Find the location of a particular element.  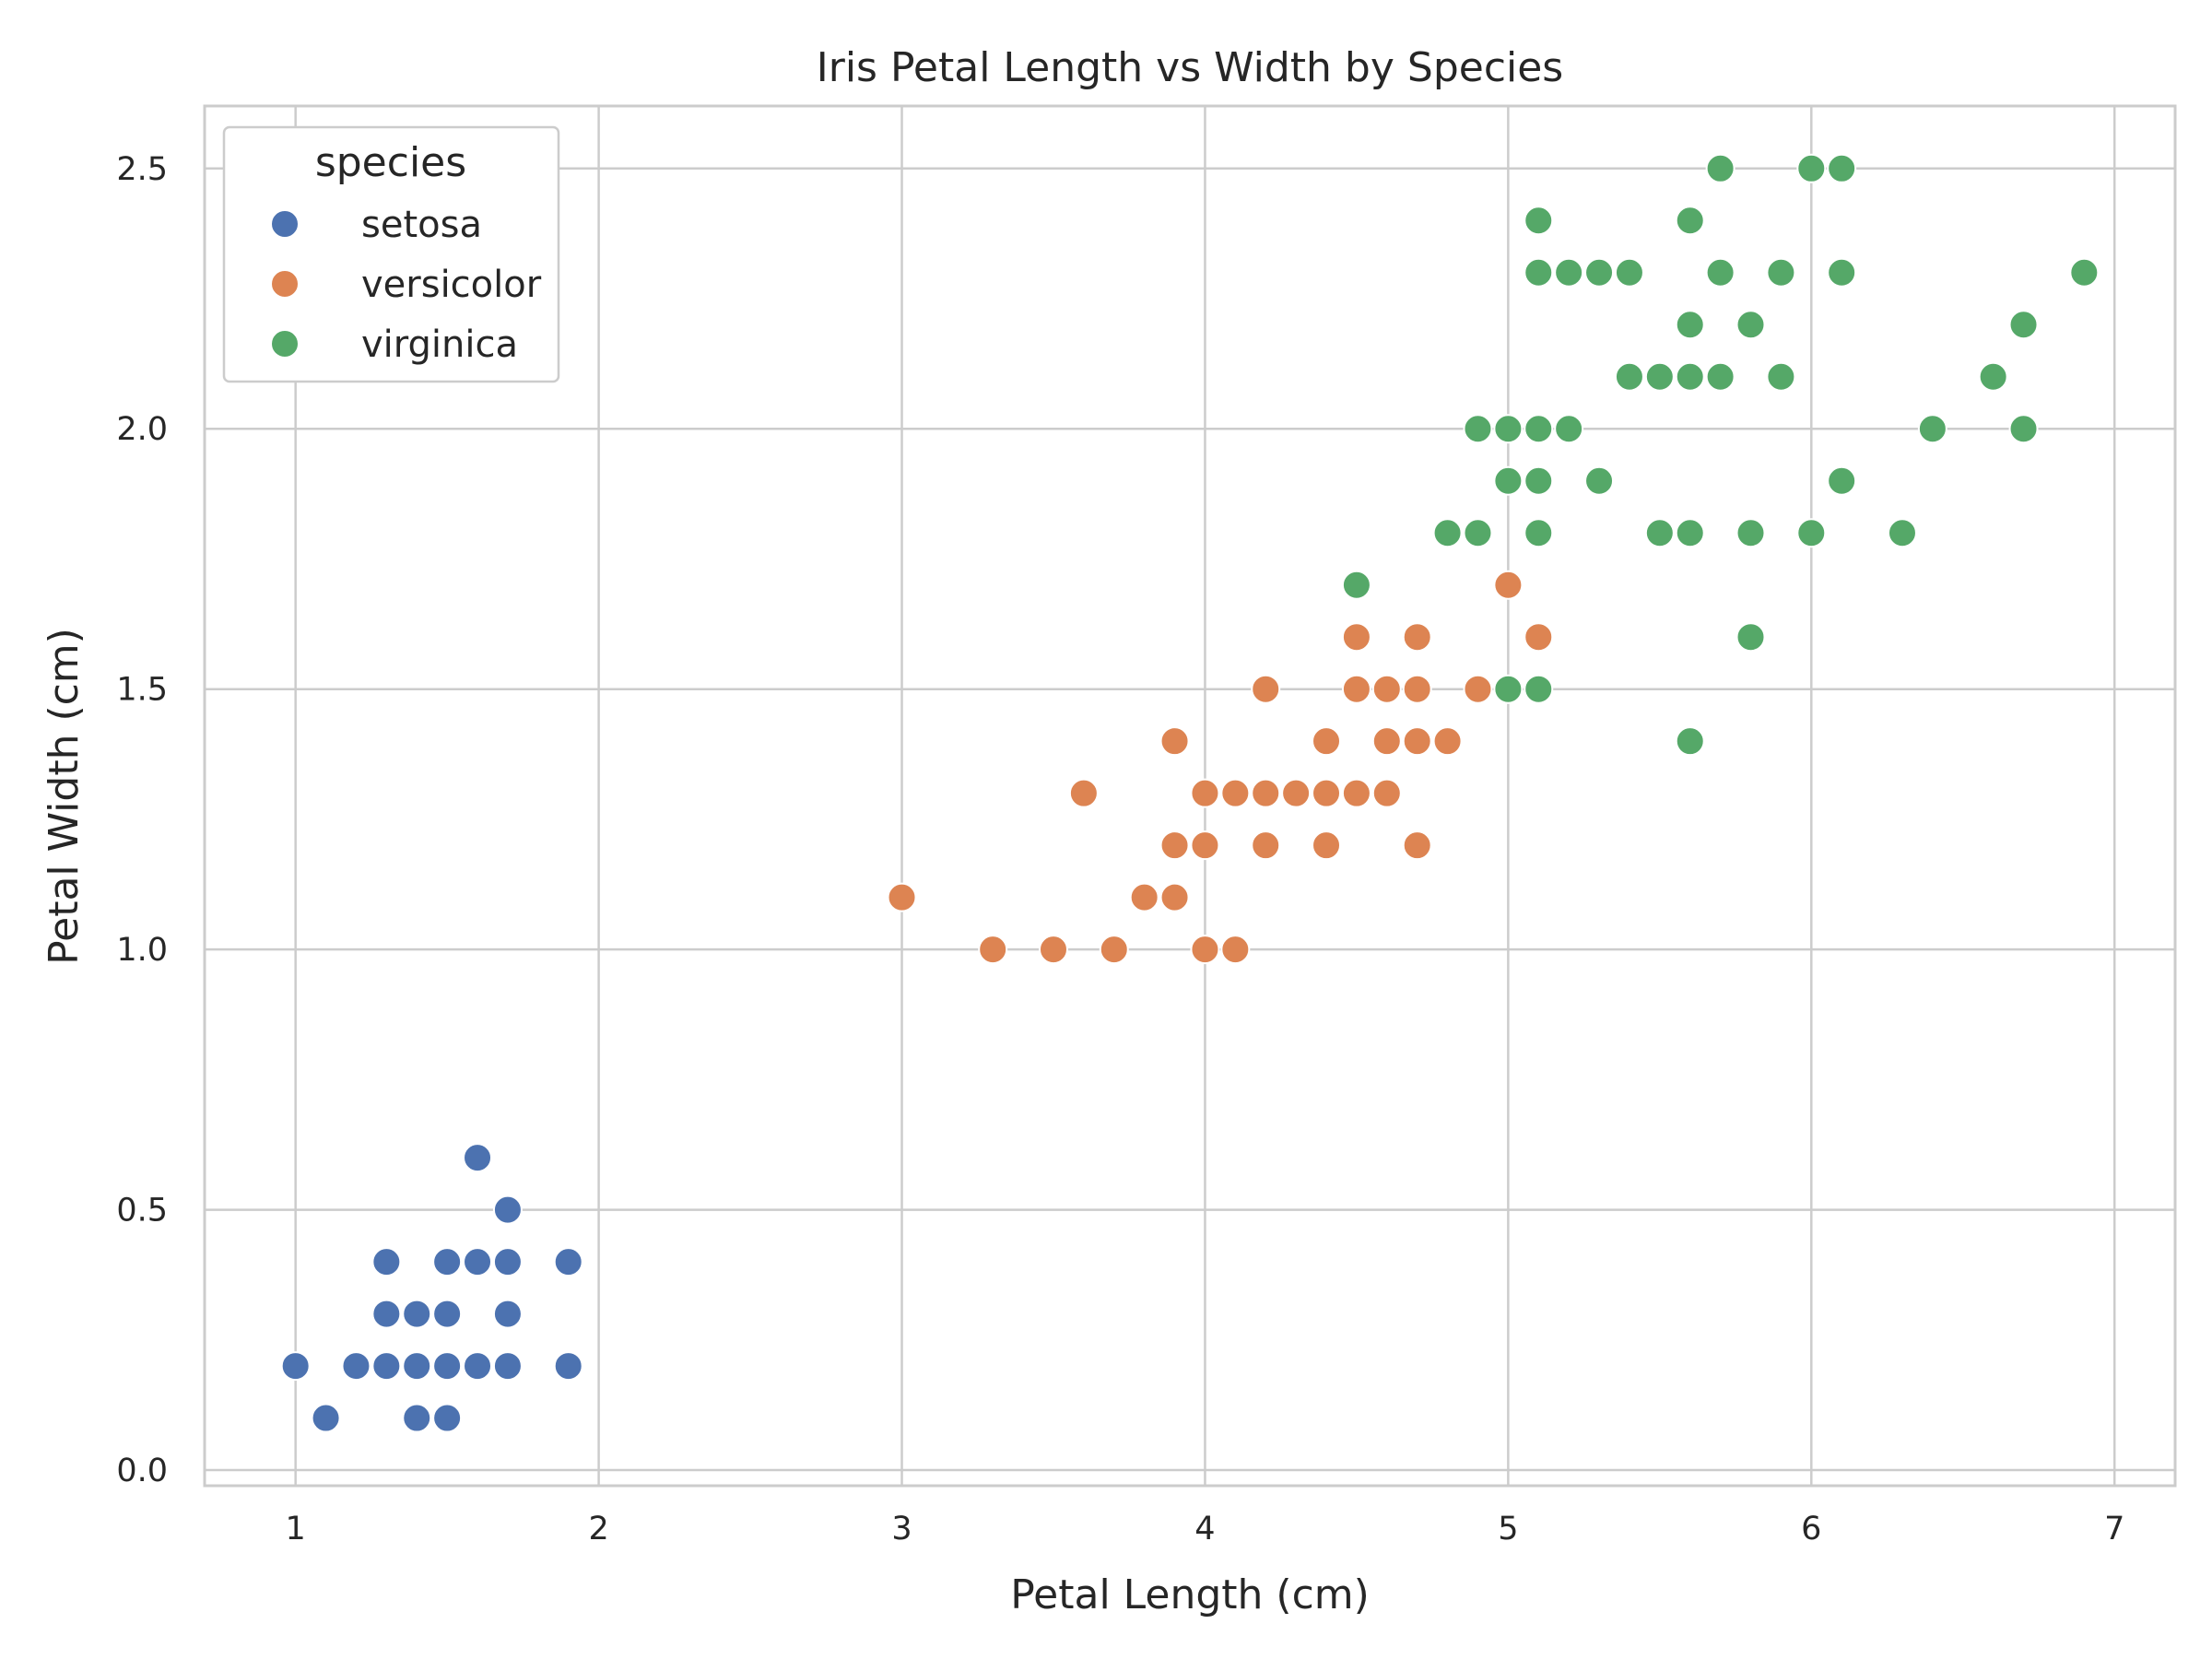

y-tick-labels: 0.0 0.5 1.0 1.5 2.0 2.5 is located at coordinates (142, 820).